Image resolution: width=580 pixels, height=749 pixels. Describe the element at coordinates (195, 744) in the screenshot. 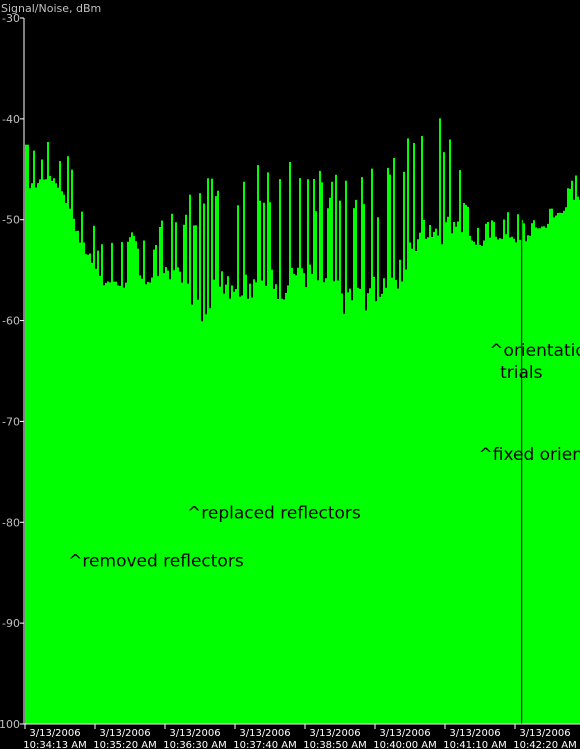

I see `x-tick-label-time: 10:36:30 AM` at that location.